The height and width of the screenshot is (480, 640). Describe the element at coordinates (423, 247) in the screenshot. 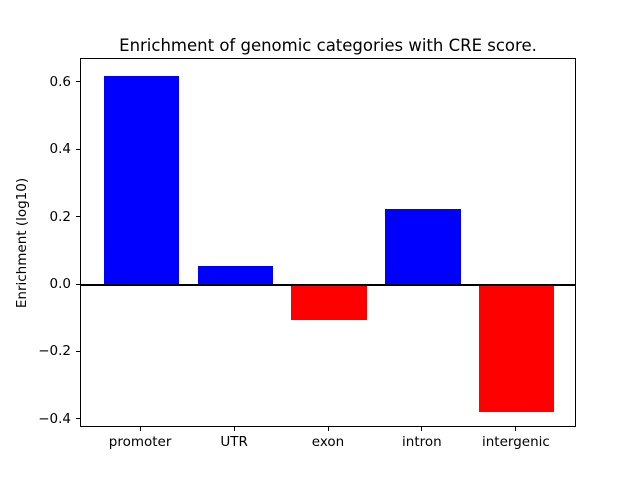

I see `bar-intron` at that location.